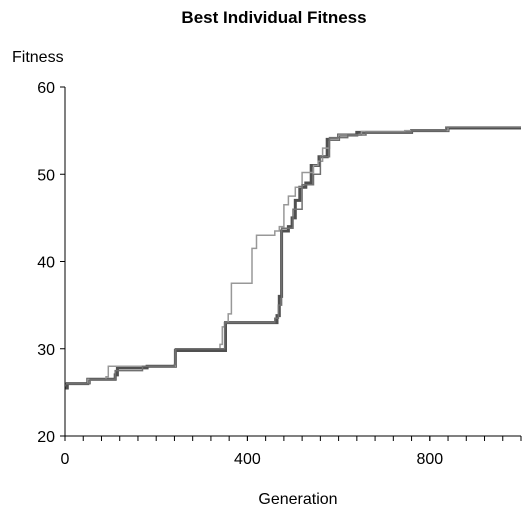 The image size is (522, 515). I want to click on x-tick-label: 800, so click(429, 459).